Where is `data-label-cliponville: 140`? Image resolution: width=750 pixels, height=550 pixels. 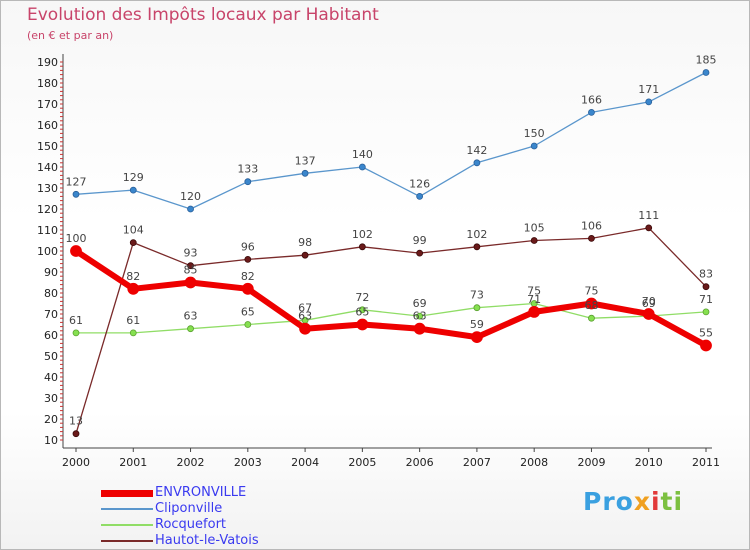 data-label-cliponville: 140 is located at coordinates (362, 154).